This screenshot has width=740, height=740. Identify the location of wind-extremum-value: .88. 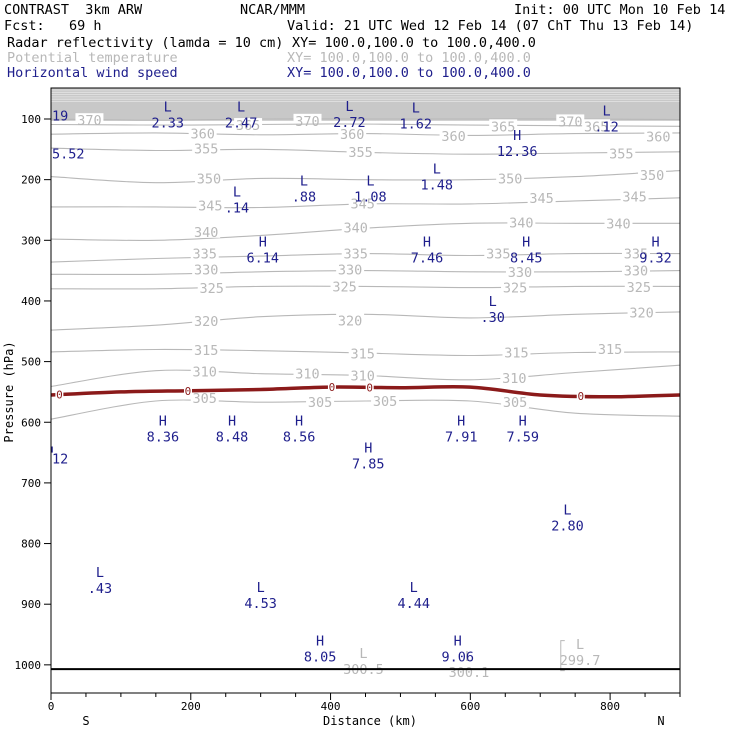
(304, 198).